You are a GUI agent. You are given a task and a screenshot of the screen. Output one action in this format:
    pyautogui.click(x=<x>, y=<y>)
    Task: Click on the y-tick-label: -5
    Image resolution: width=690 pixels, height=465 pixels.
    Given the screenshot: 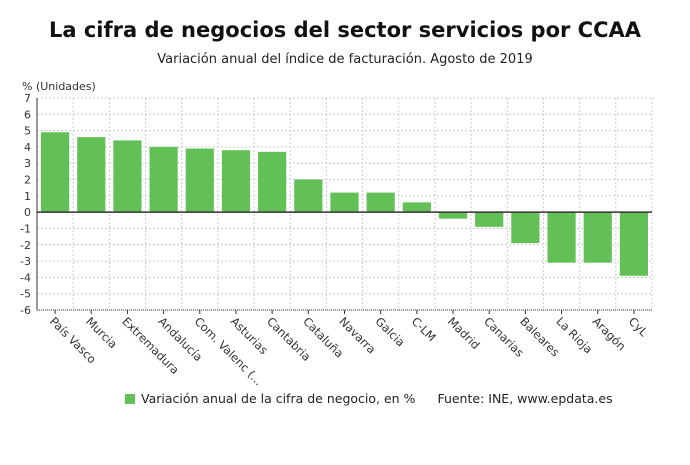 What is the action you would take?
    pyautogui.click(x=25, y=294)
    